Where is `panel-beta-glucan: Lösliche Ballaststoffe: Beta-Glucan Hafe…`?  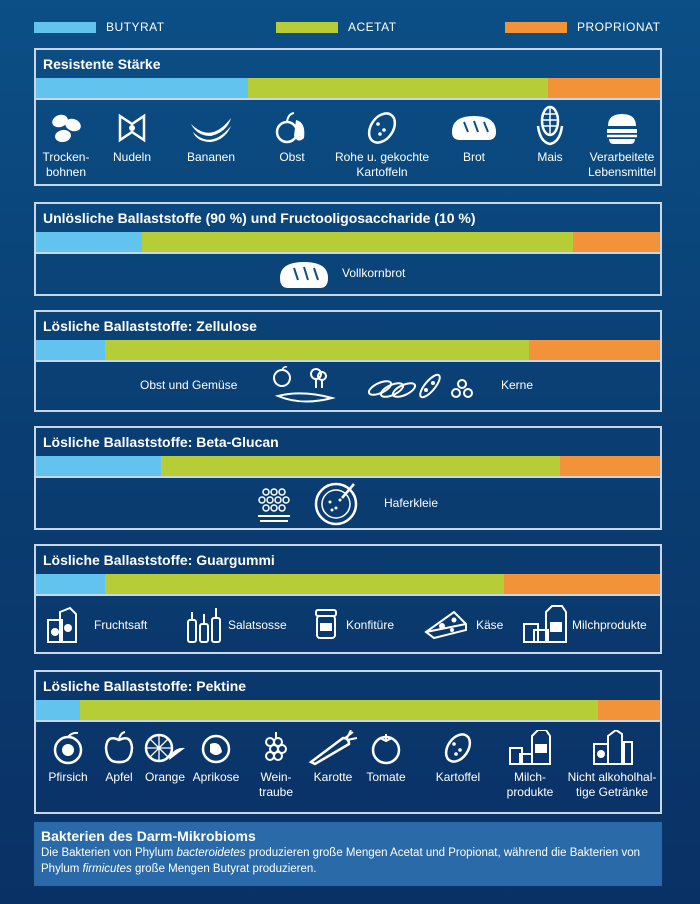 panel-beta-glucan: Lösliche Ballaststoffe: Beta-Glucan Hafe… is located at coordinates (348, 478).